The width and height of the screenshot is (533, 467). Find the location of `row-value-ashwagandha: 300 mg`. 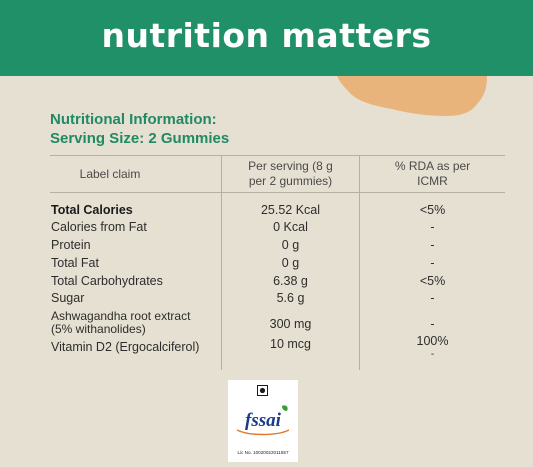

row-value-ashwagandha: 300 mg is located at coordinates (290, 324).